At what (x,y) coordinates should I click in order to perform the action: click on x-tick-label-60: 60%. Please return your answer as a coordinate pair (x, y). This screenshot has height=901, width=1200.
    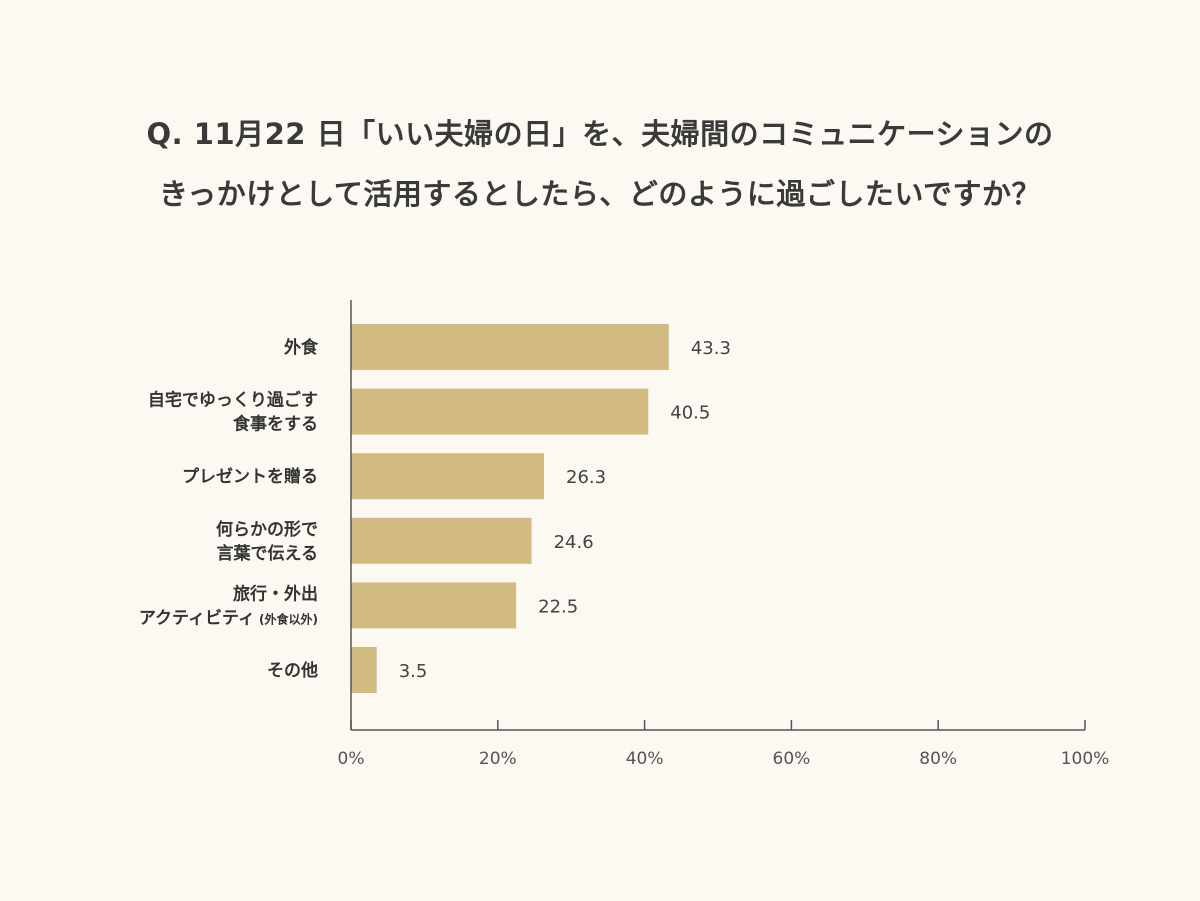
    Looking at the image, I should click on (792, 759).